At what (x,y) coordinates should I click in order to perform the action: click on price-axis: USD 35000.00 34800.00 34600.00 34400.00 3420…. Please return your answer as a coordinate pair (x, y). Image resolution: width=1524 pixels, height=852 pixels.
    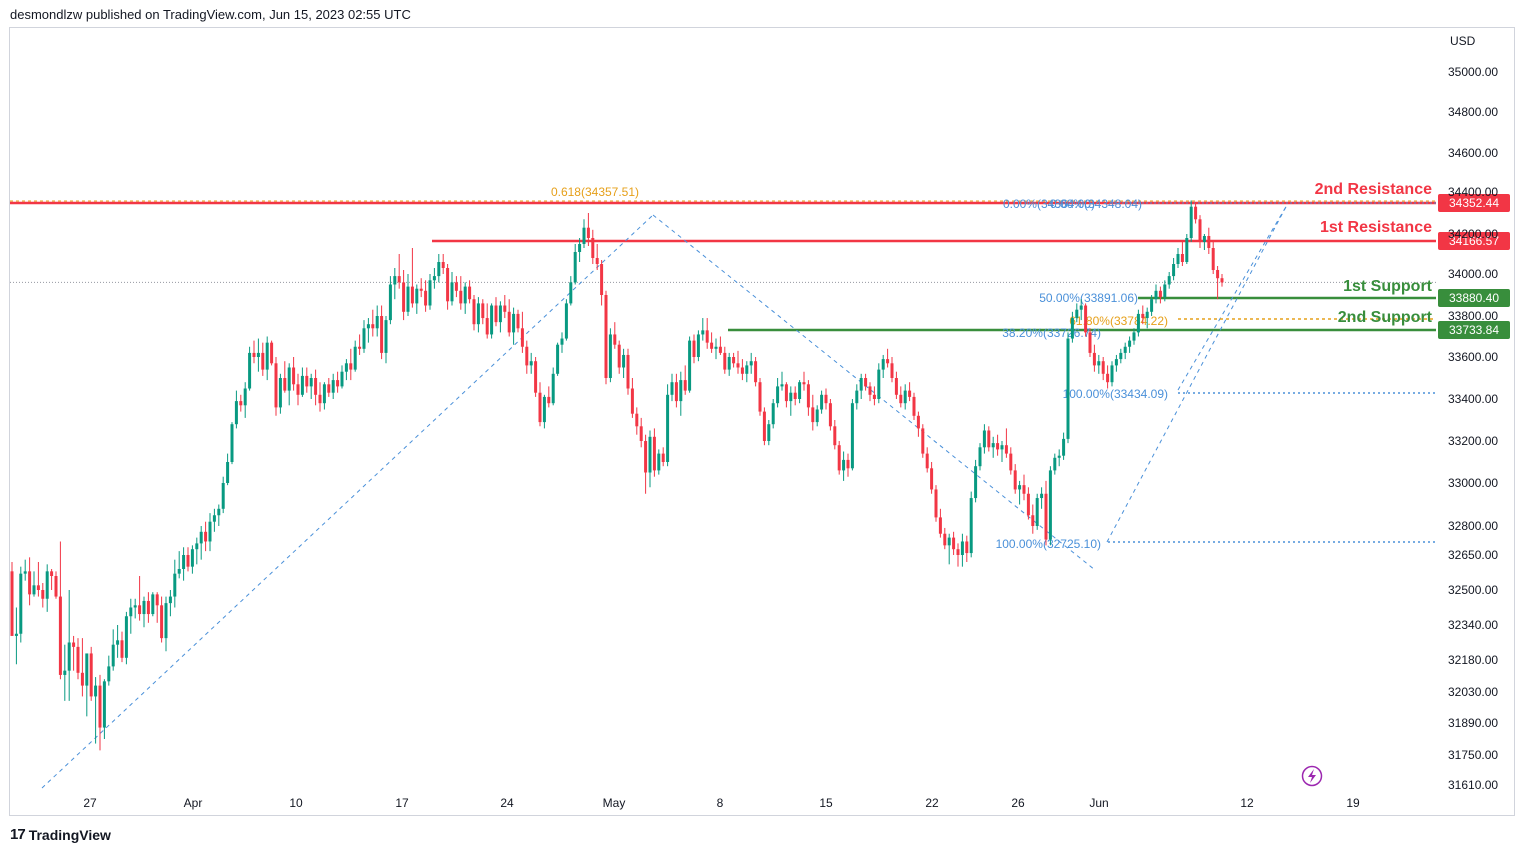
    Looking at the image, I should click on (1473, 413).